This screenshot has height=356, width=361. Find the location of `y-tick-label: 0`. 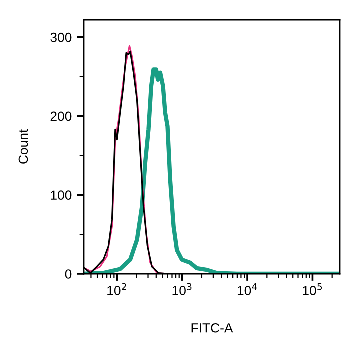

y-tick-label: 0 is located at coordinates (68, 274).